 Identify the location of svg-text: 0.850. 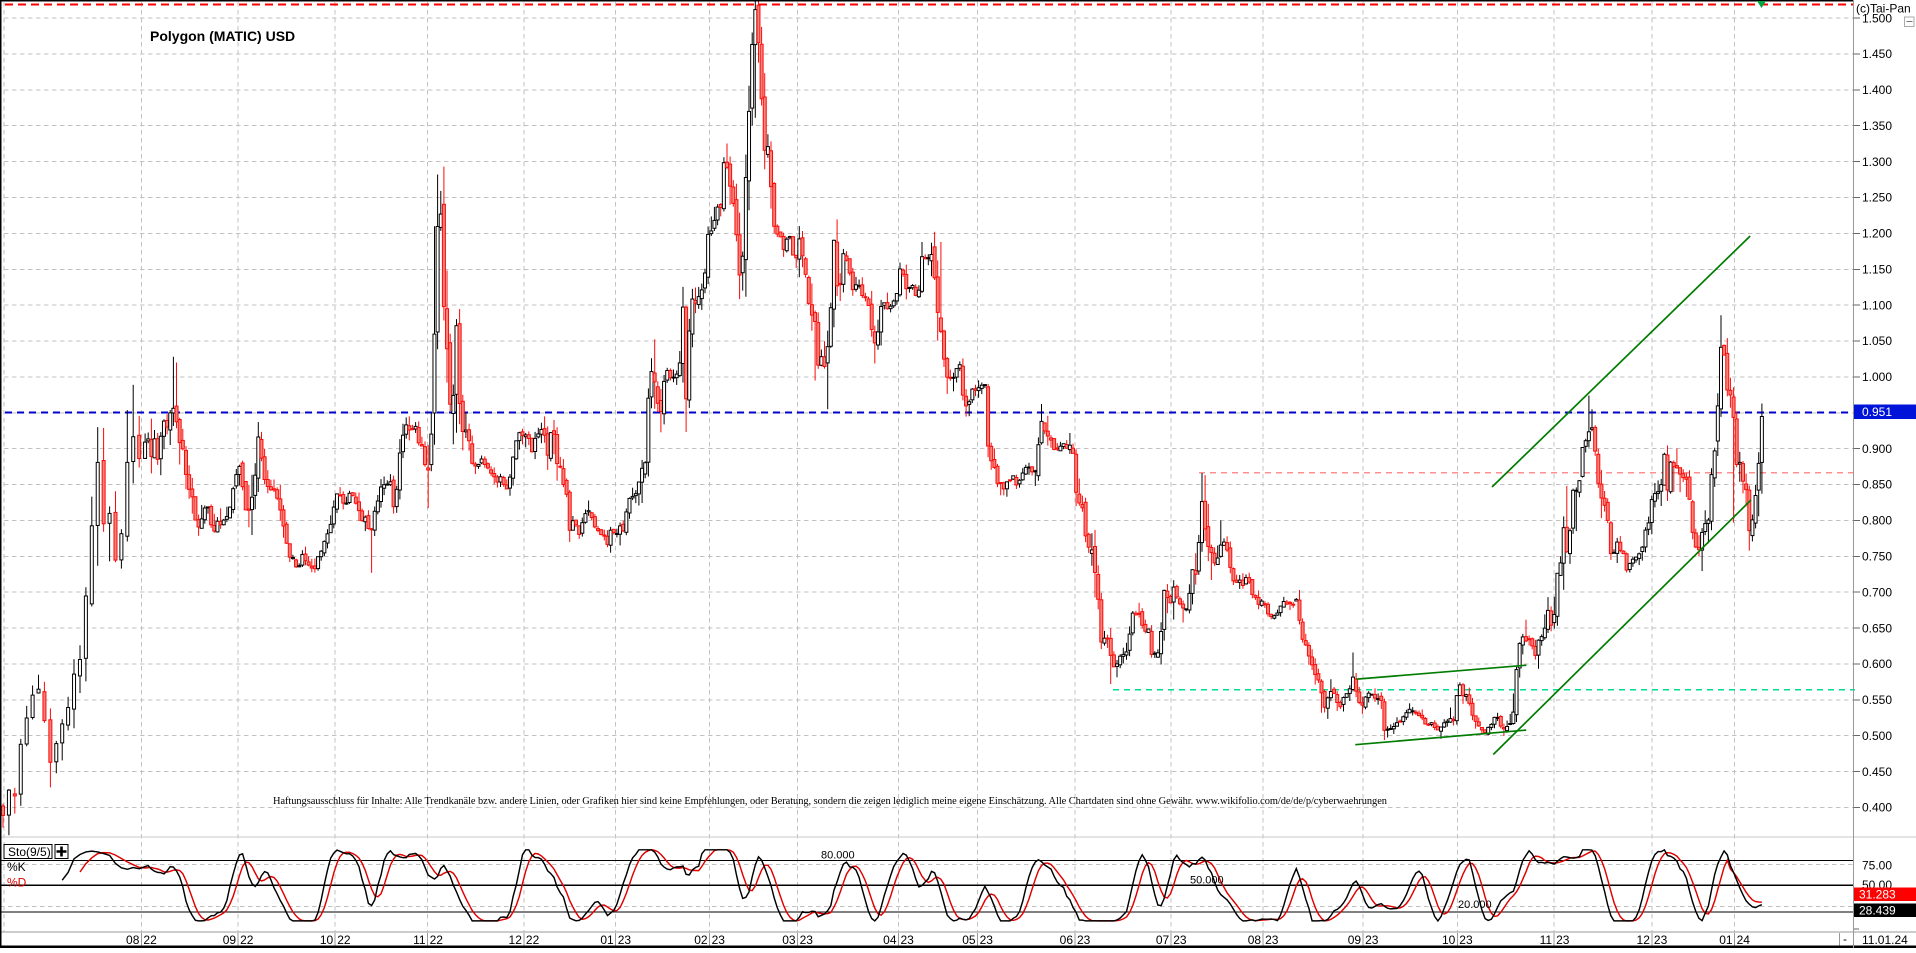
(1877, 485).